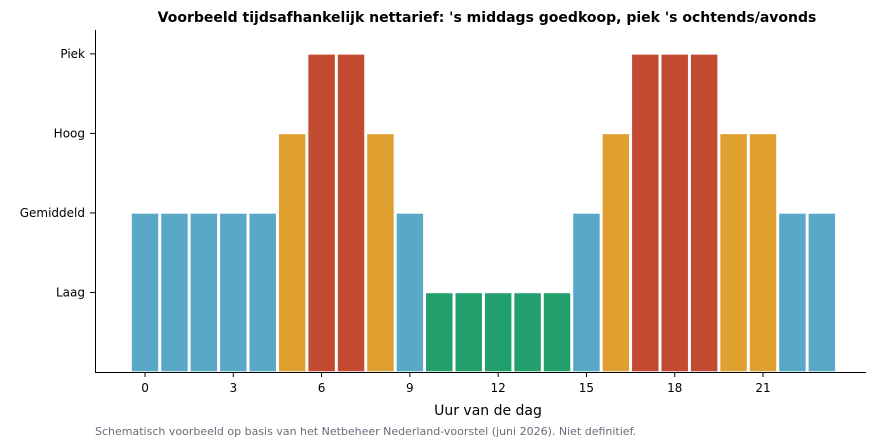 This screenshot has width=890, height=447. I want to click on y-tick-label: Gemiddeld, so click(52, 213).